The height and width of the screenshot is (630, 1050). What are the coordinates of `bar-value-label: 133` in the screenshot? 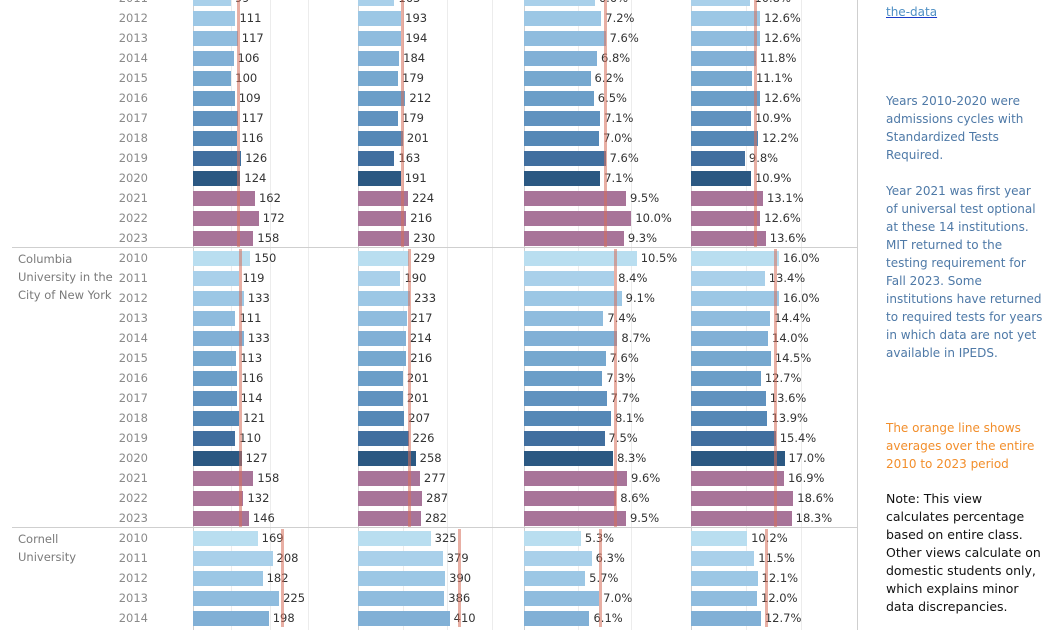 It's located at (258, 338).